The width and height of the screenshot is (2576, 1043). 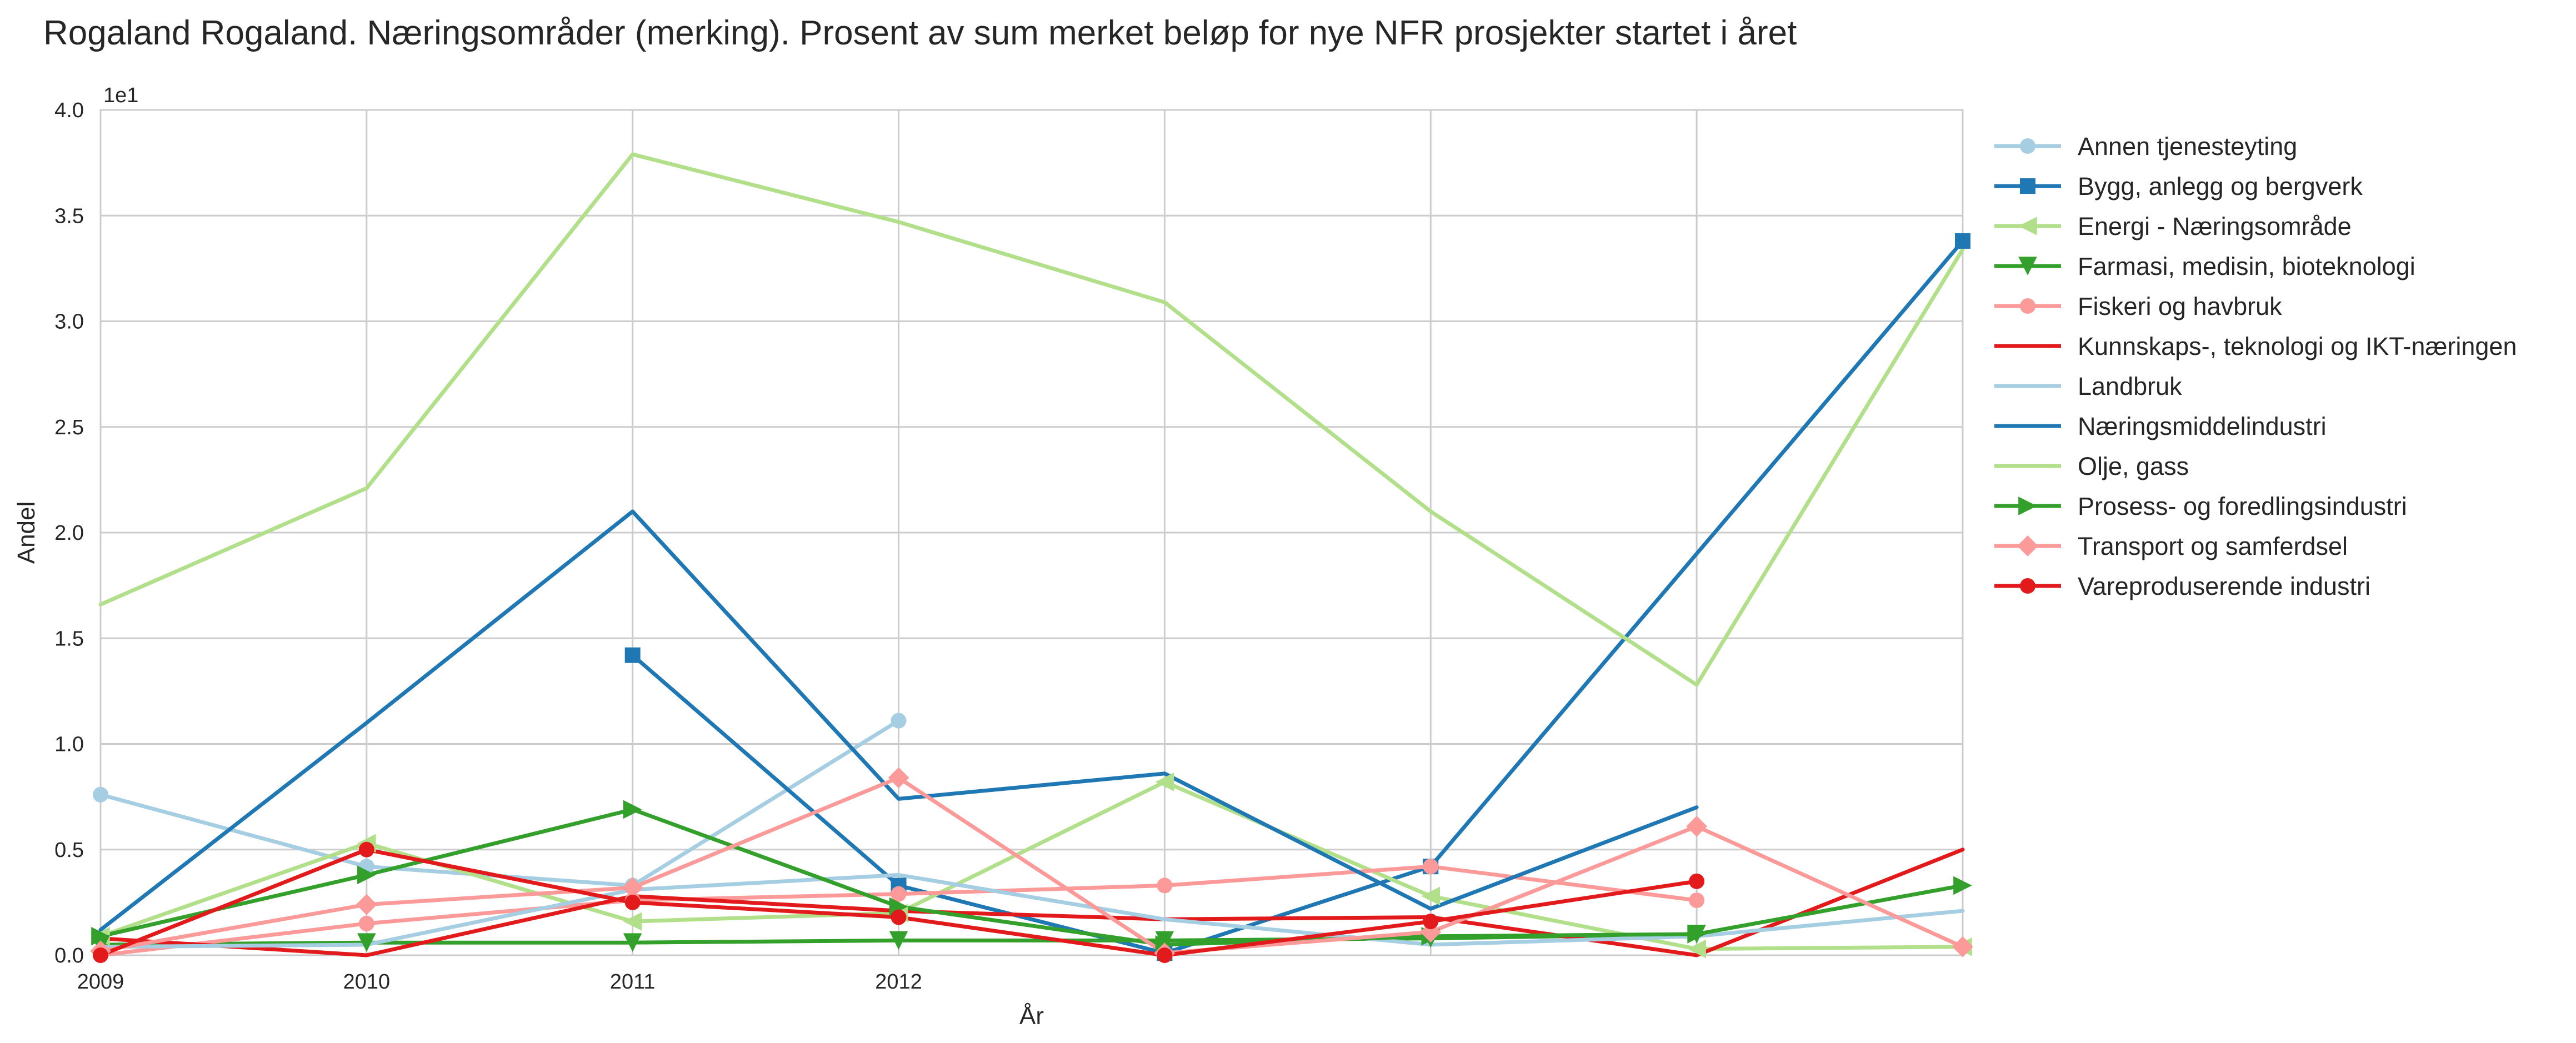 What do you see at coordinates (2187, 146) in the screenshot?
I see `legend-label: Annen tjenesteyting` at bounding box center [2187, 146].